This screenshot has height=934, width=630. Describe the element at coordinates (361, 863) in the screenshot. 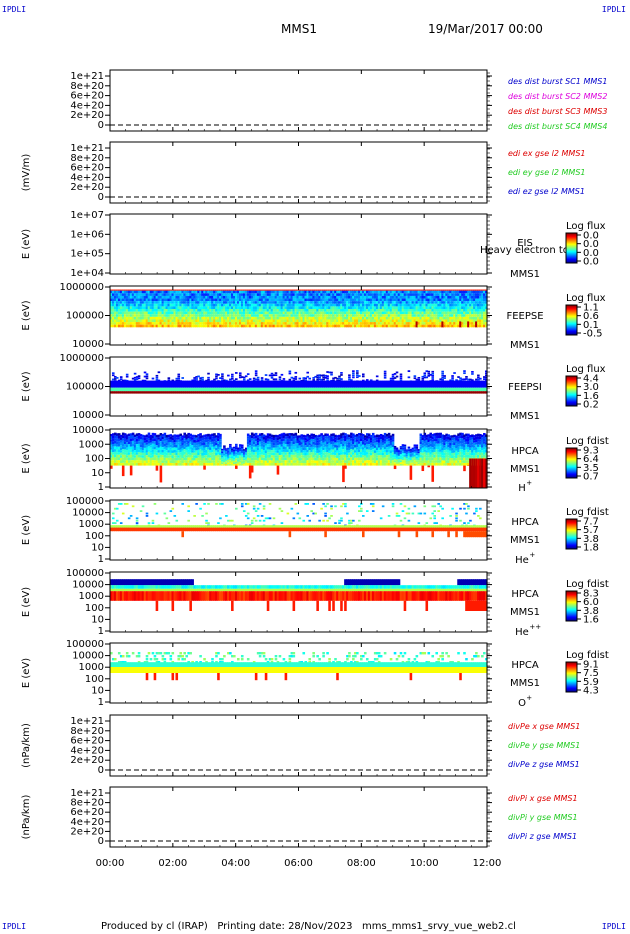

I see `x-tick-label: 08:00` at that location.